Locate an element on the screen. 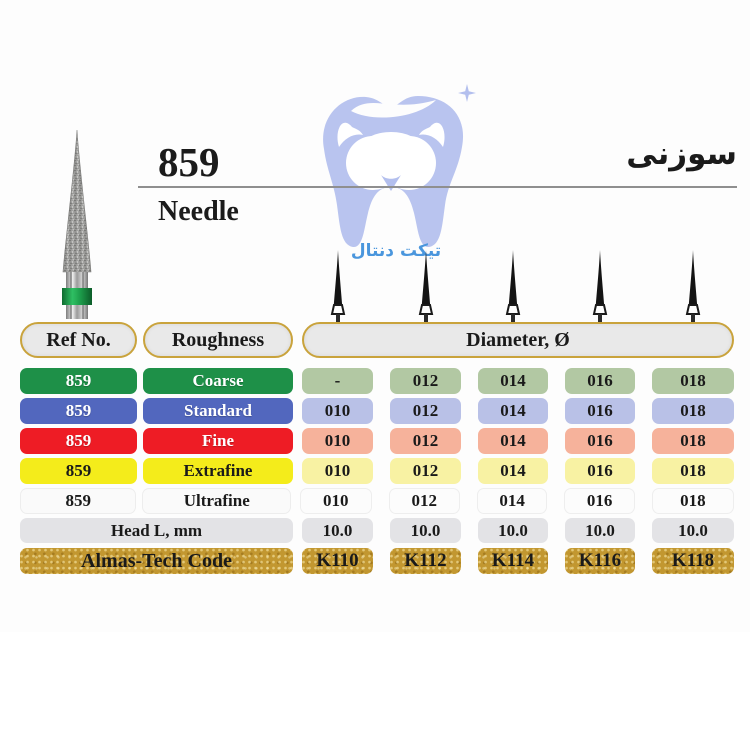 This screenshot has width=750, height=749. product-name-fa: سوزنی is located at coordinates (681, 154).